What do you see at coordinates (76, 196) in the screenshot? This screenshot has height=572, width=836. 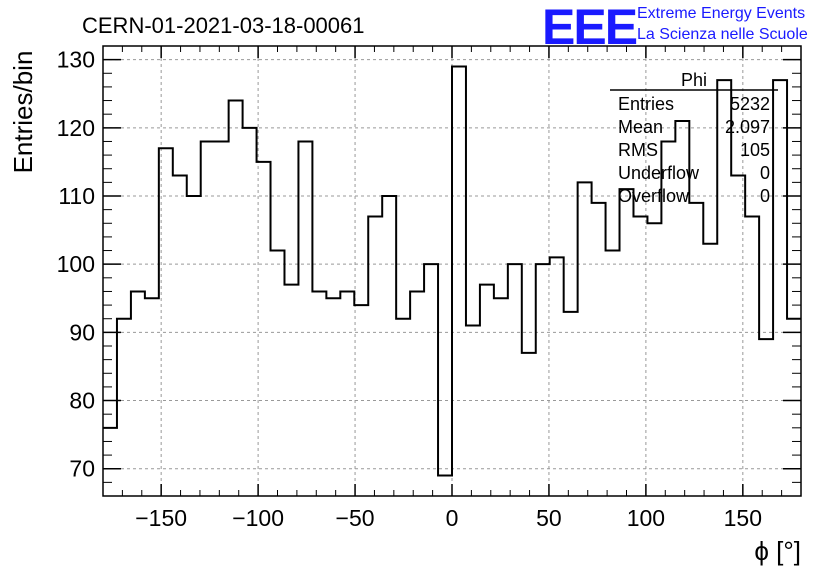 I see `y-tick-label: 110` at bounding box center [76, 196].